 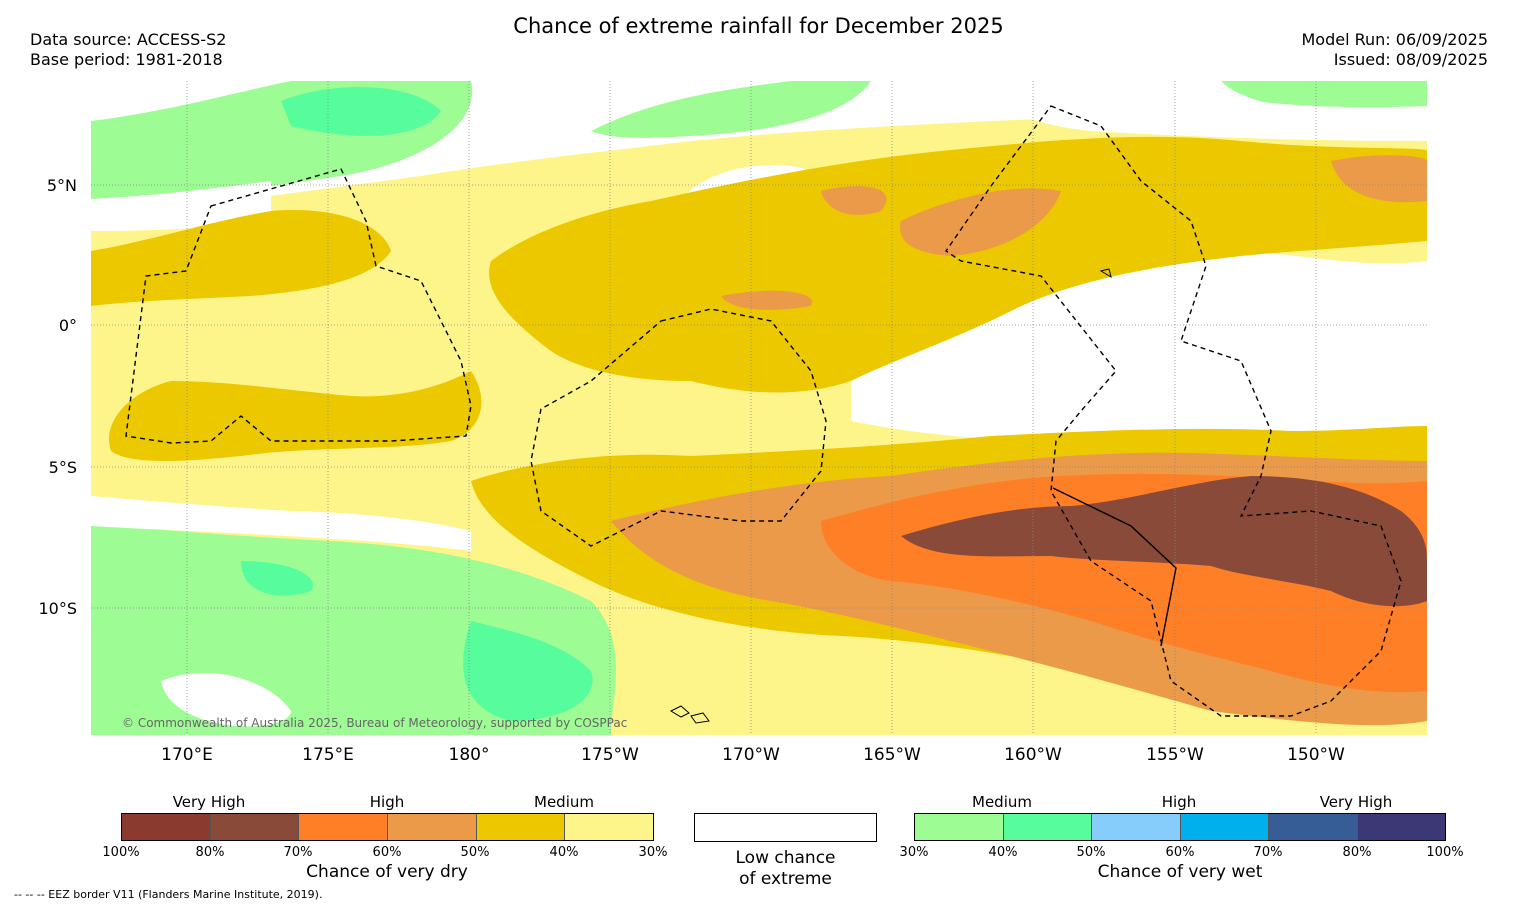 I want to click on wet-30-northeast, so click(x=1324, y=94).